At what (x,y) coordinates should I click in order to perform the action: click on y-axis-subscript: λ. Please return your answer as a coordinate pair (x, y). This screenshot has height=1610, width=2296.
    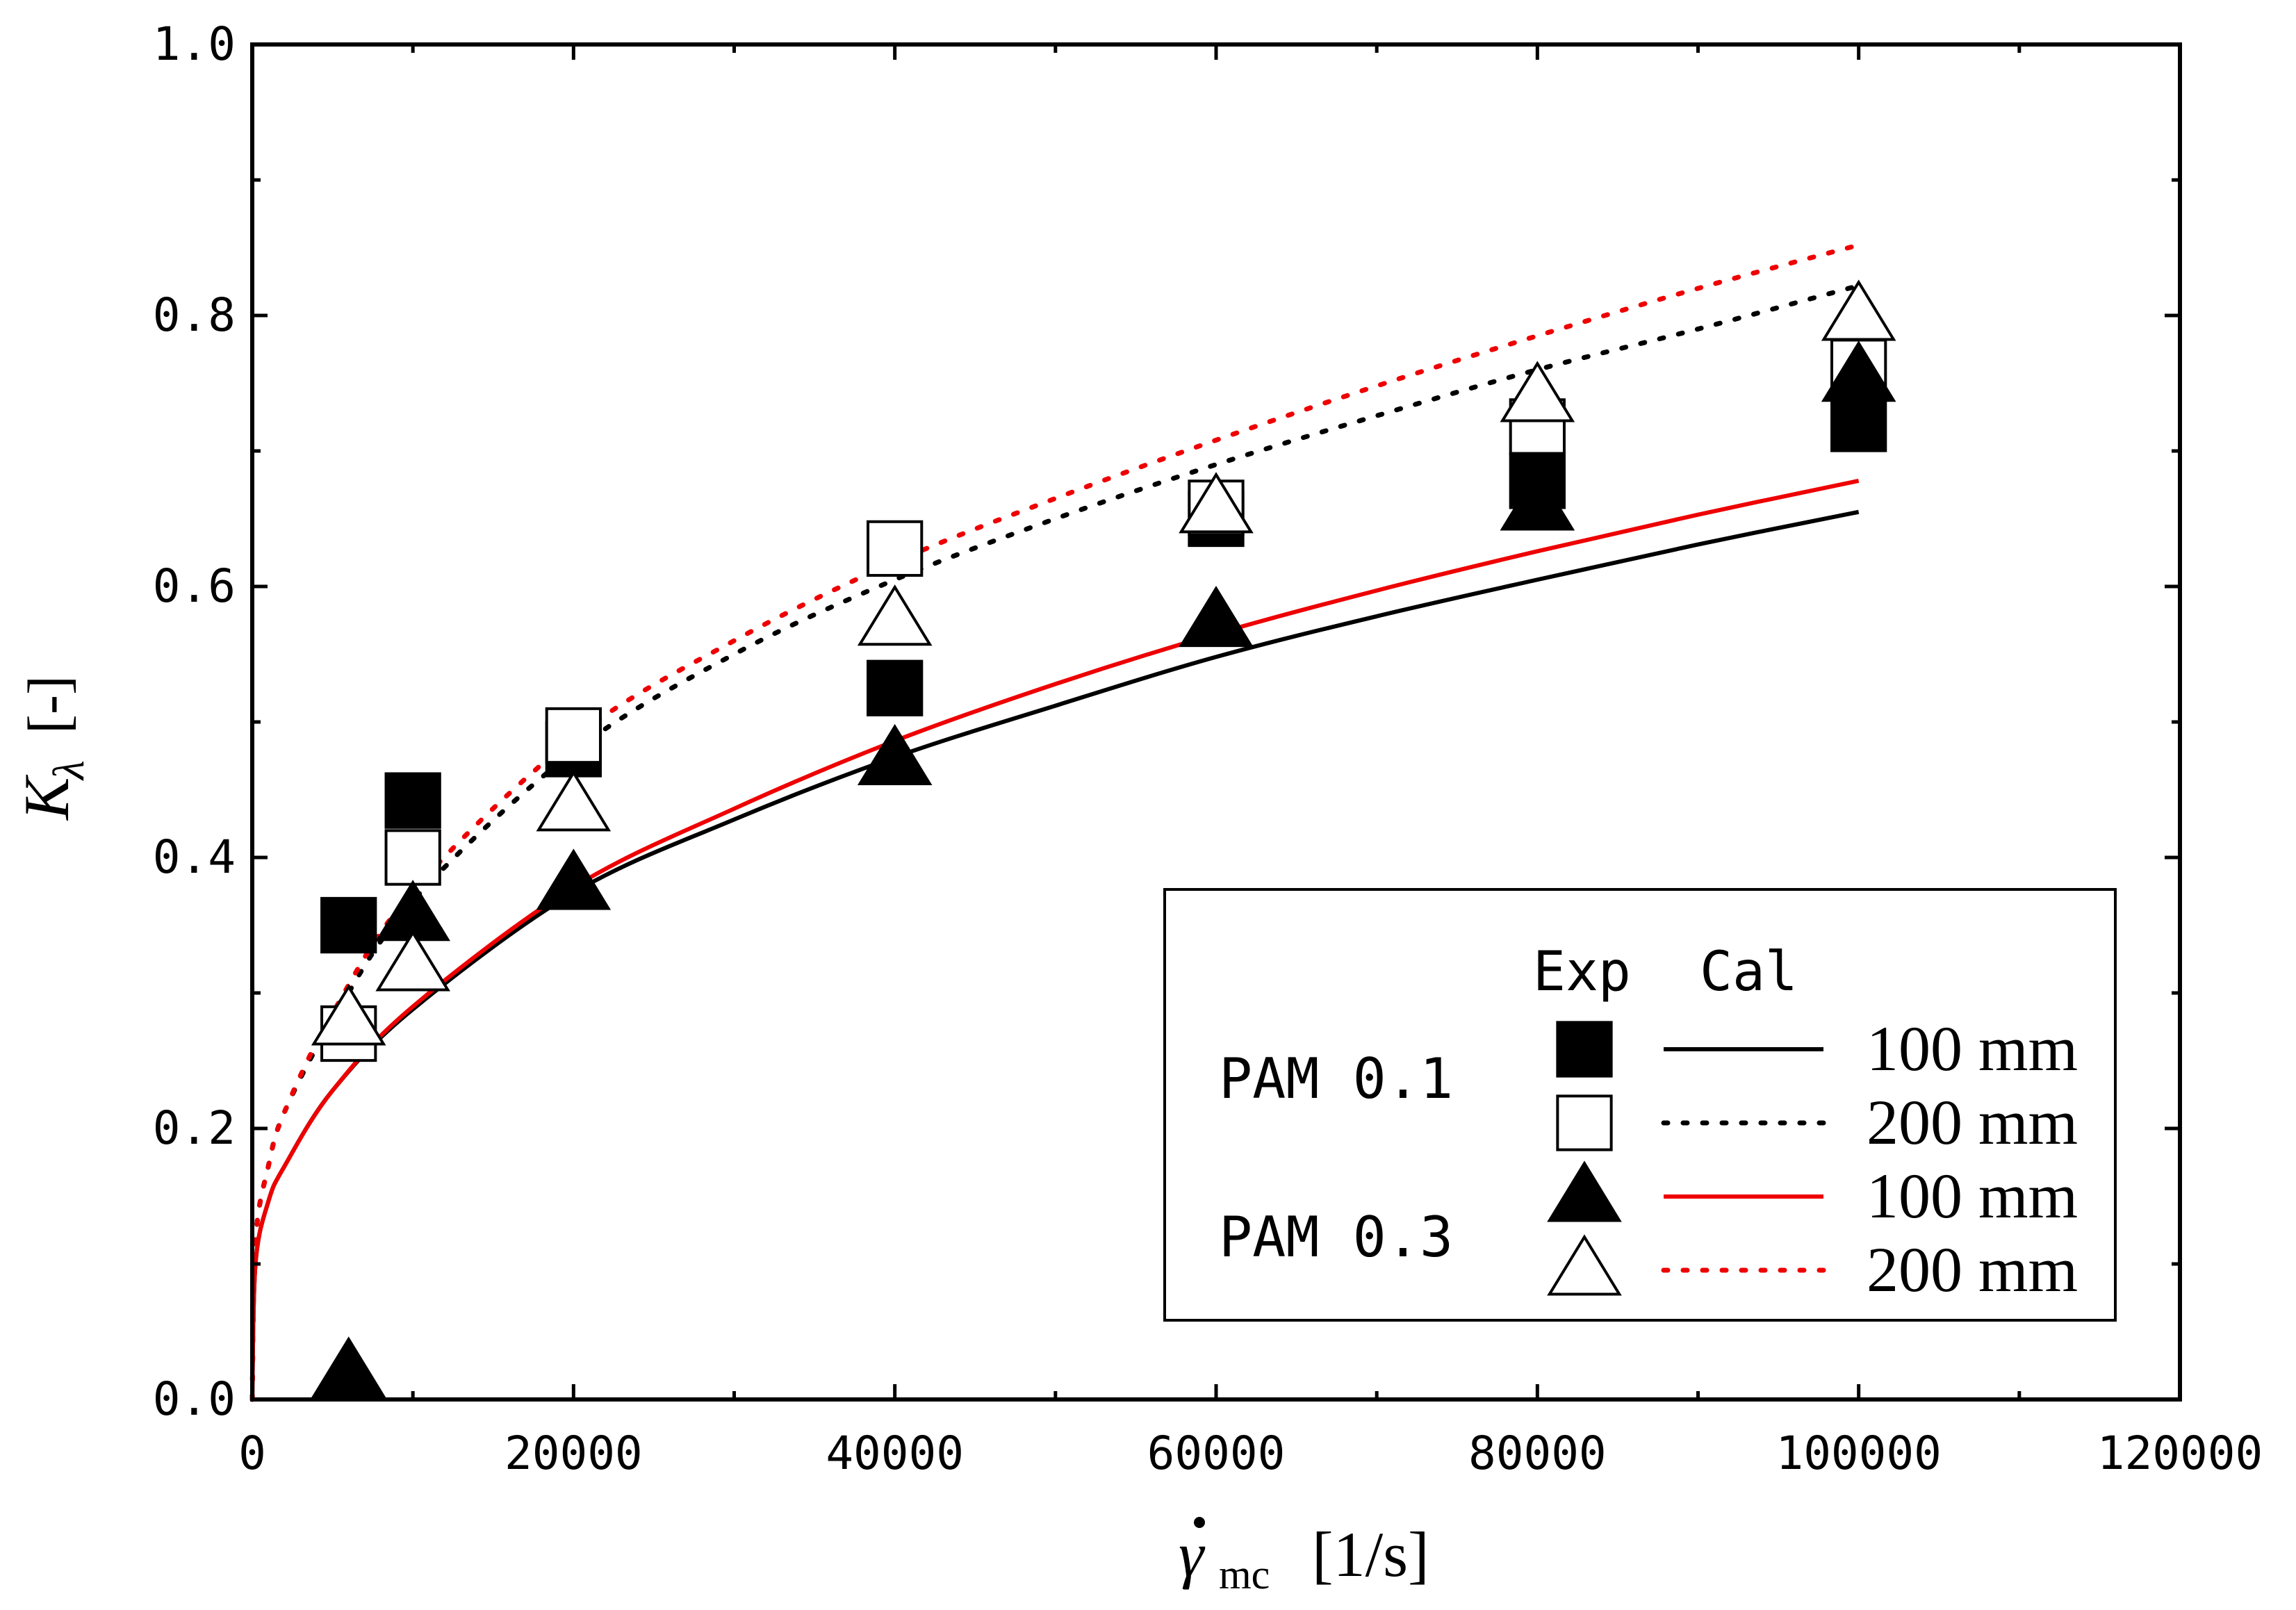
    Looking at the image, I should click on (68, 770).